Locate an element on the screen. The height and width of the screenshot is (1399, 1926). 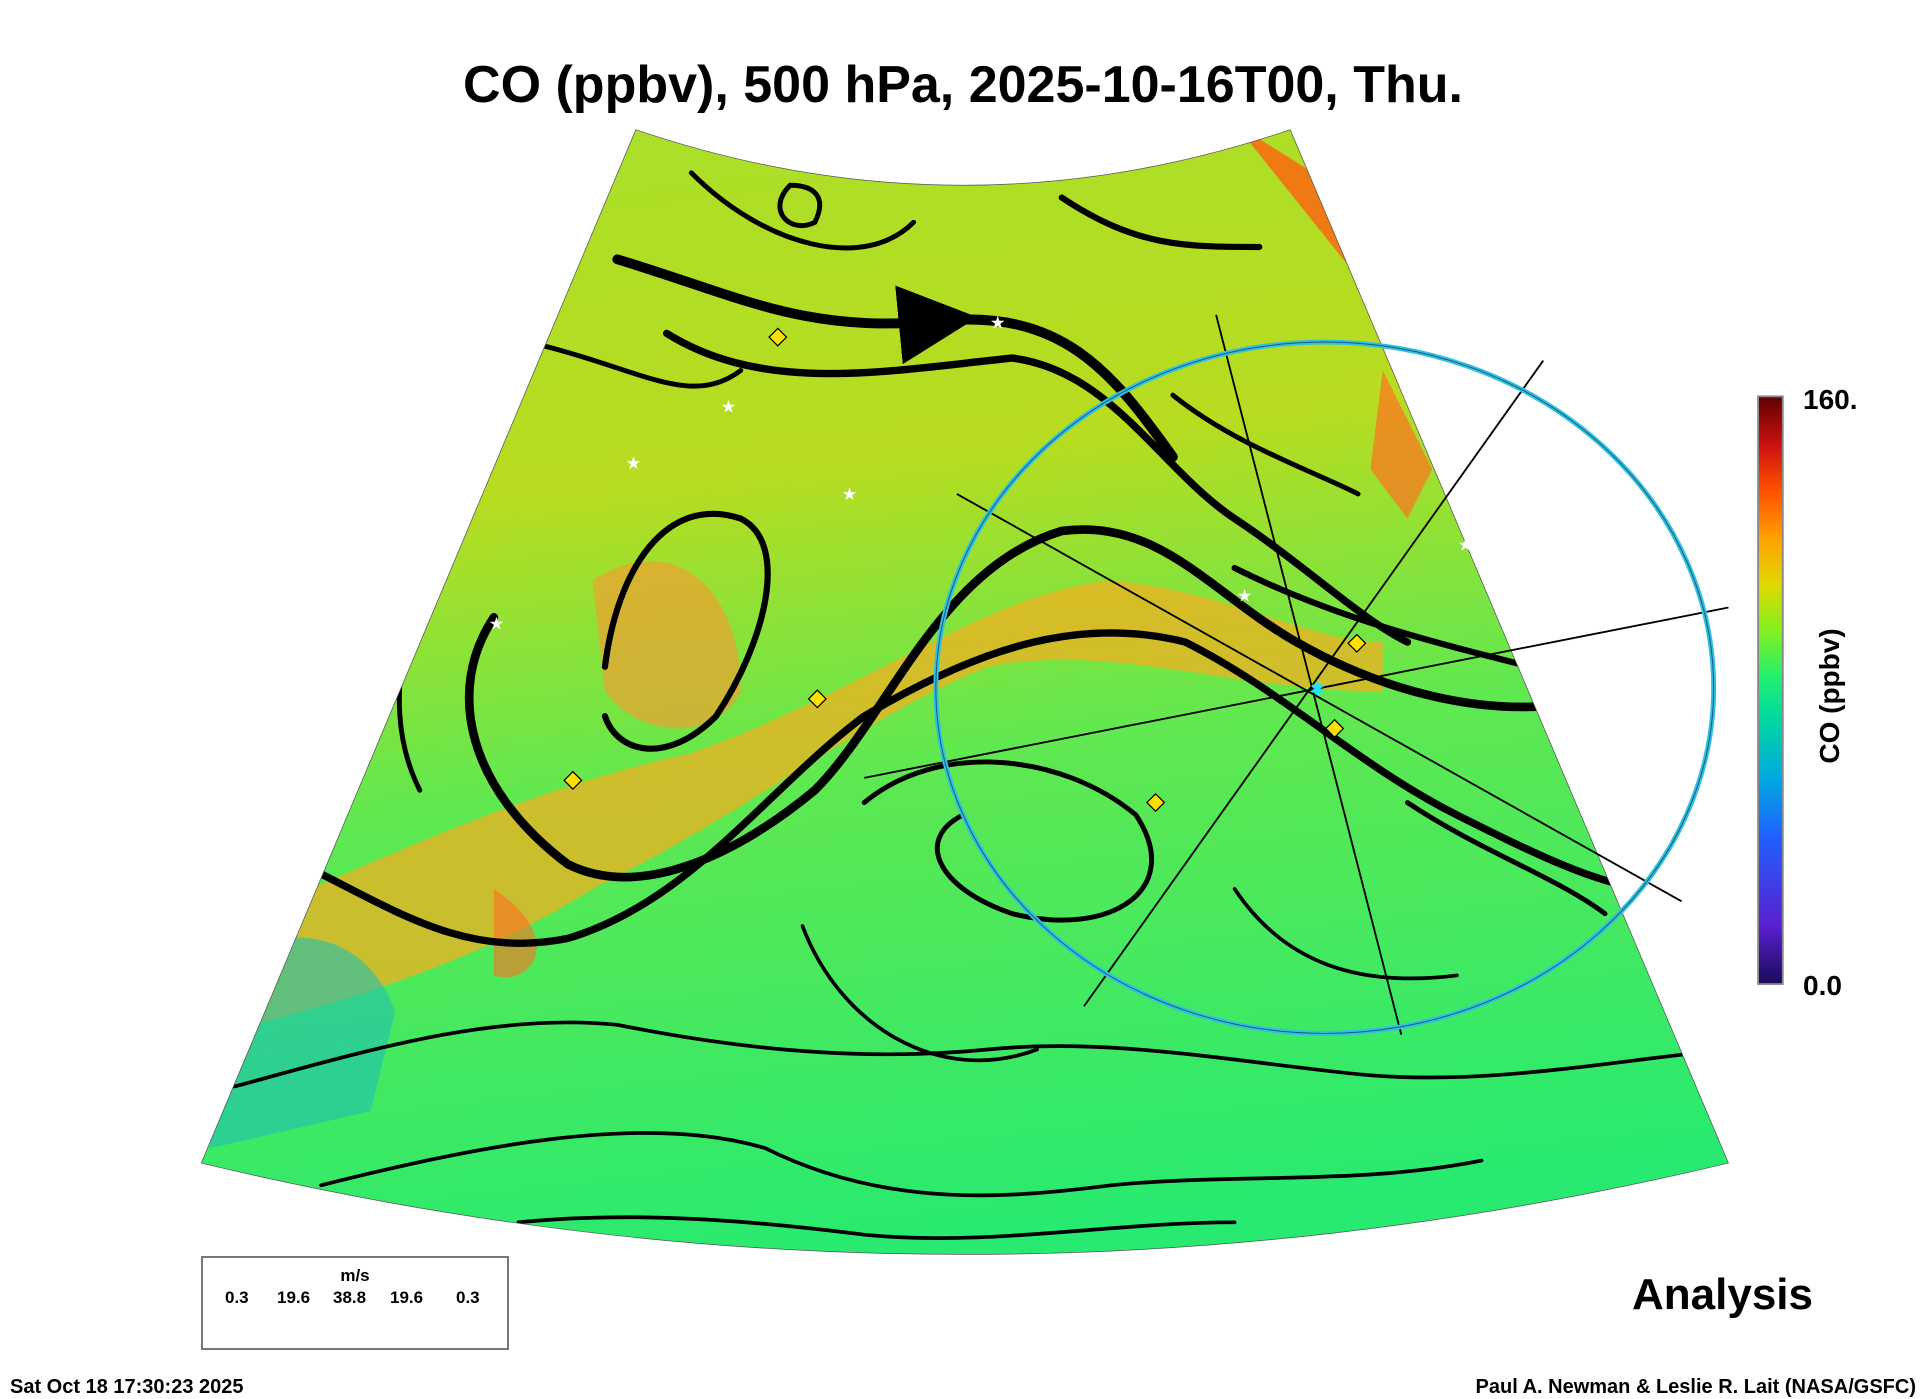
star-markers: ★ ★ ★ ★ ★ ★ ★ is located at coordinates (981, 472).